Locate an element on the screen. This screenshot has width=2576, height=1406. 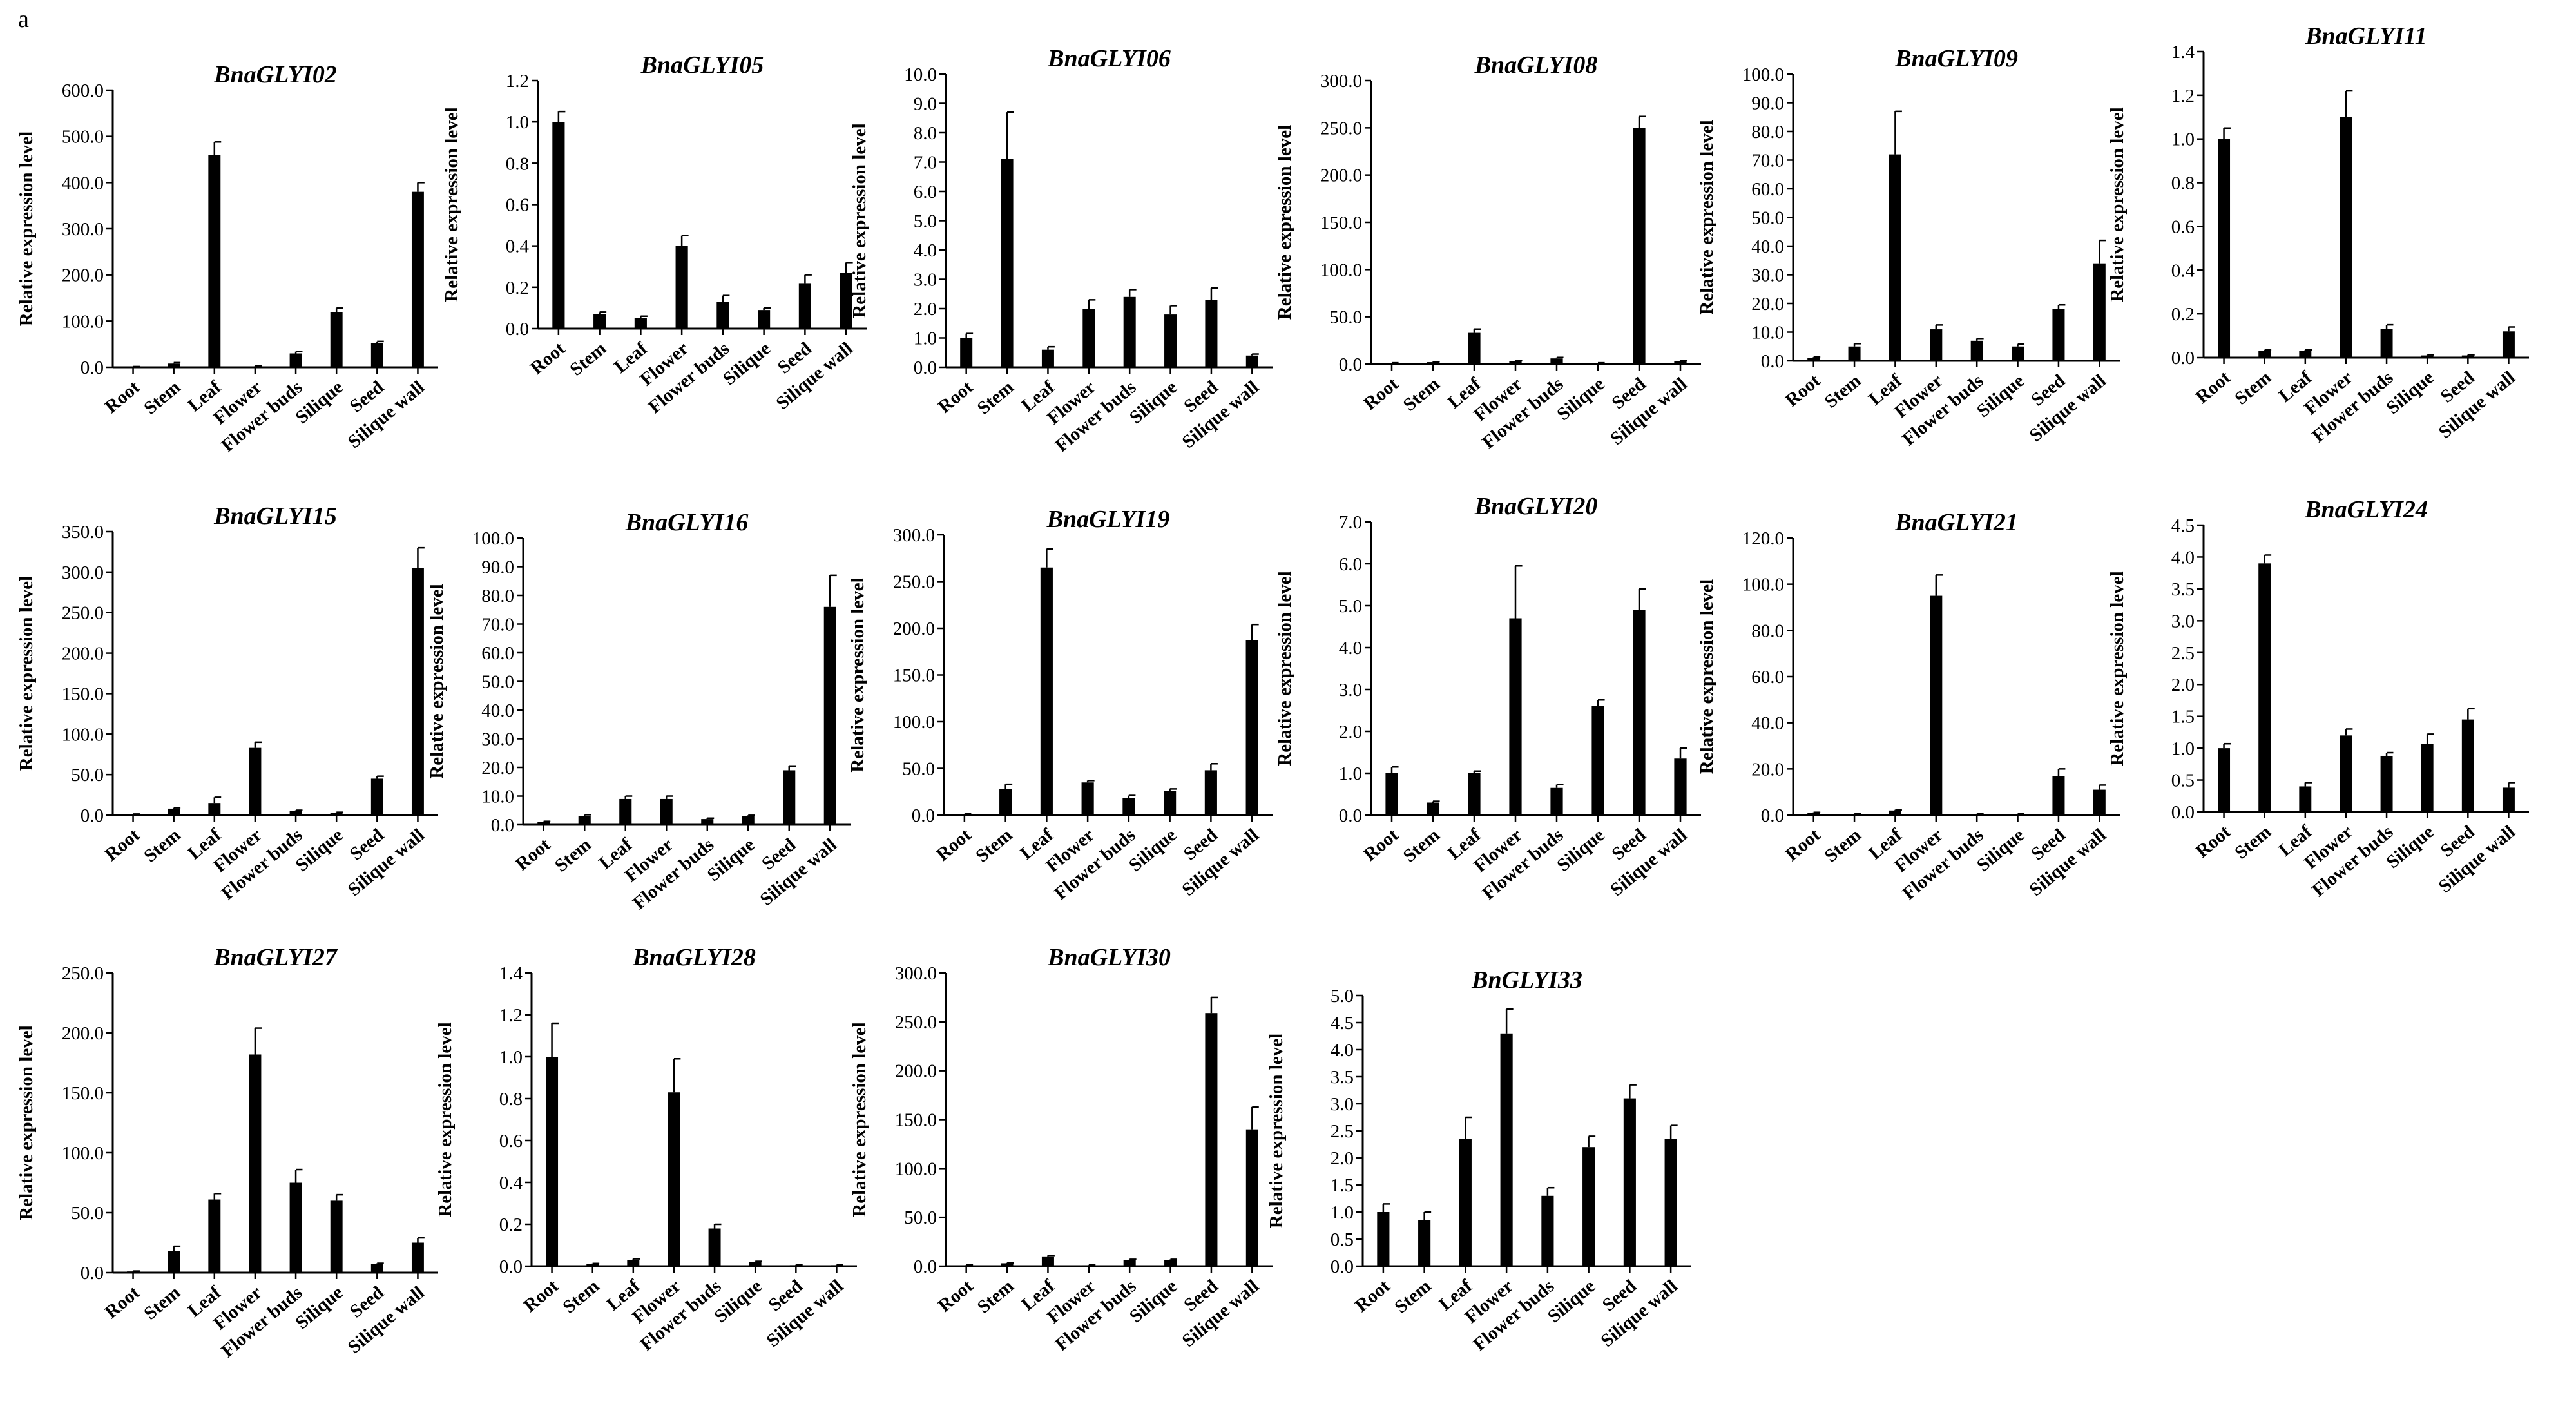
chart-title: BnaGLYI28 is located at coordinates (694, 957).